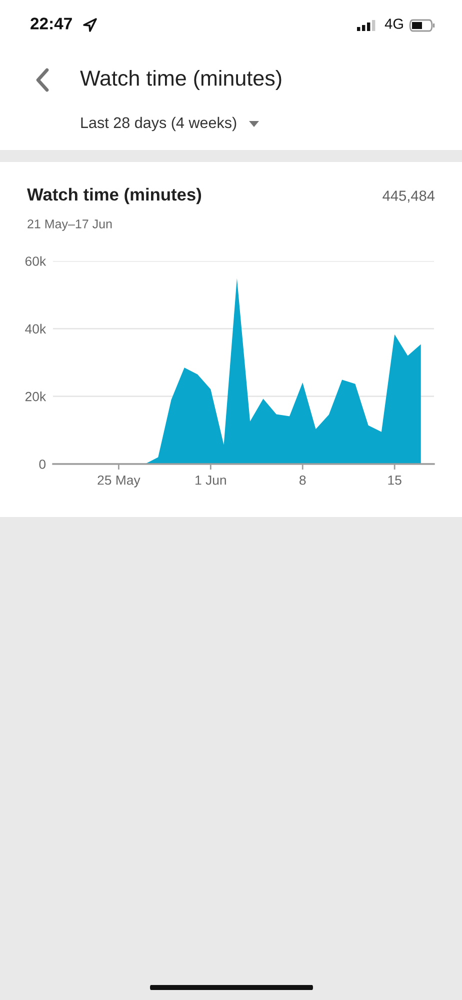 The image size is (462, 1000). What do you see at coordinates (393, 23) in the screenshot?
I see `text: 4G` at bounding box center [393, 23].